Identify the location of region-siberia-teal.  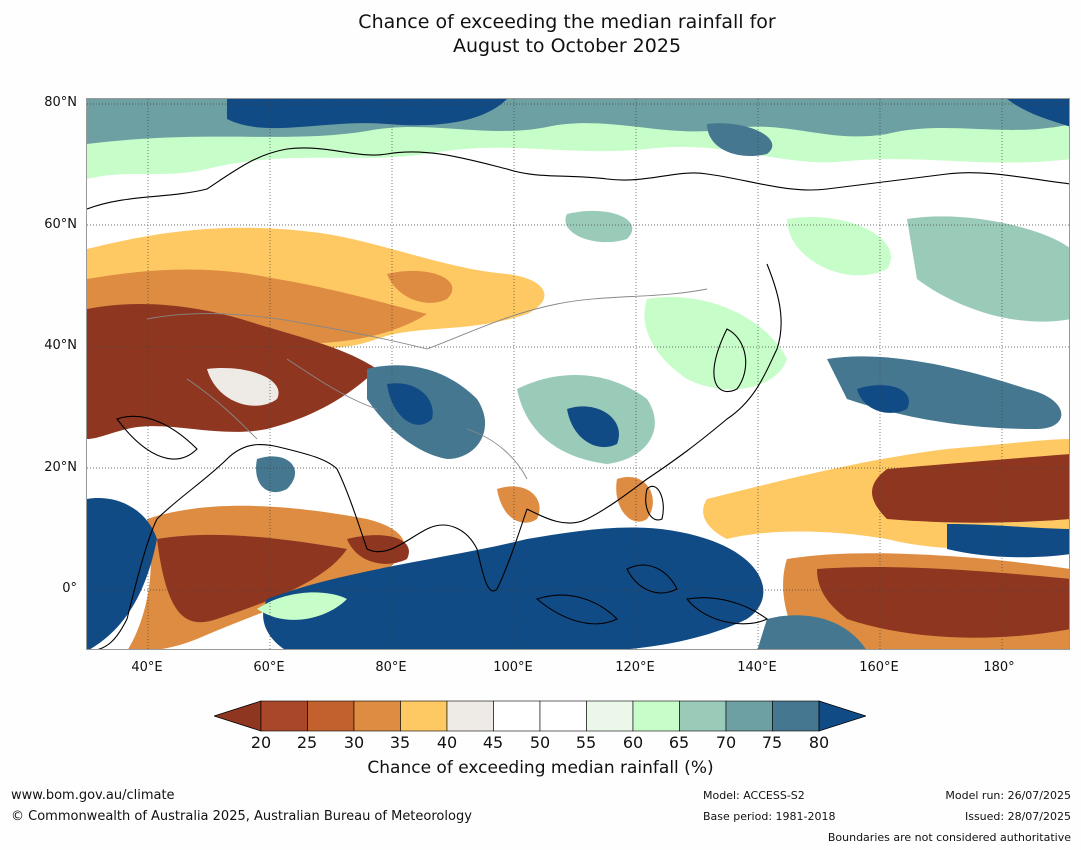
(599, 226).